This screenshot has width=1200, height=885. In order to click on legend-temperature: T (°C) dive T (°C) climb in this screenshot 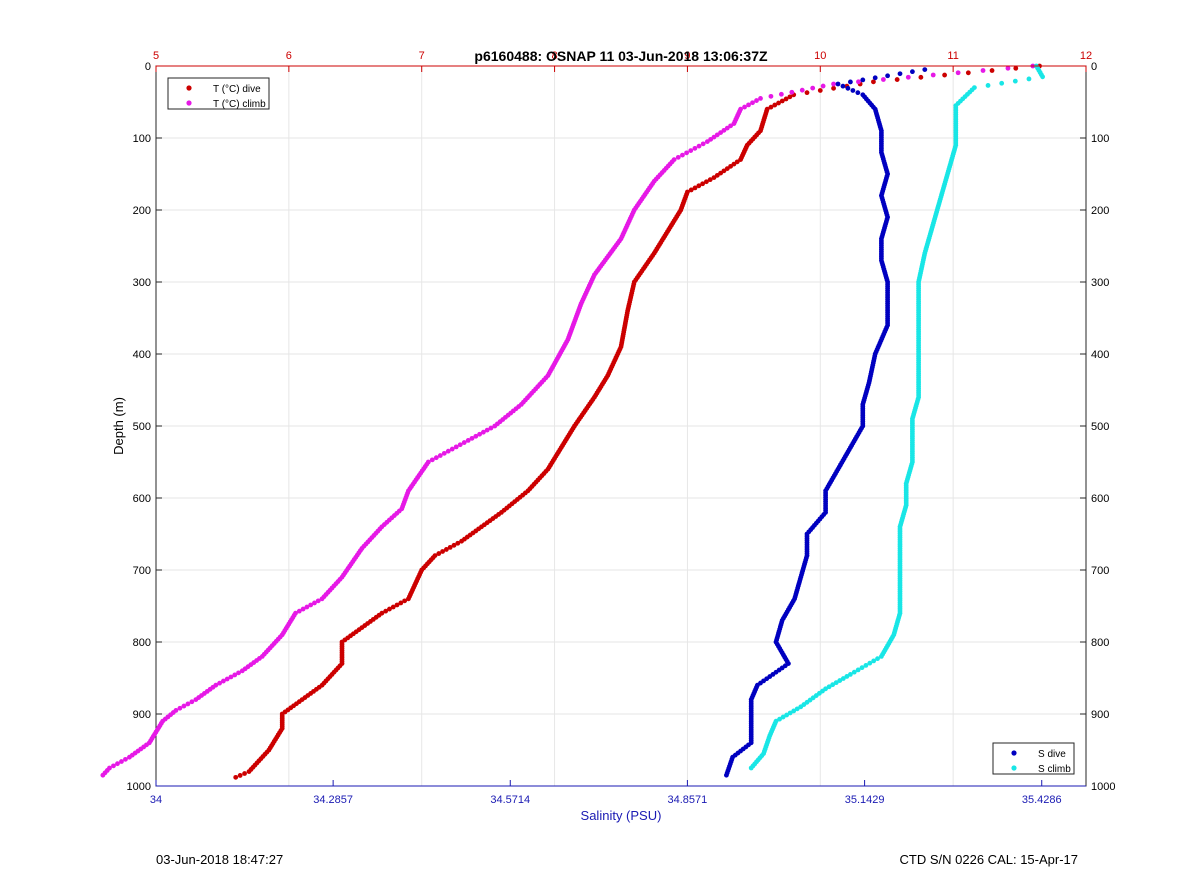, I will do `click(218, 93)`.